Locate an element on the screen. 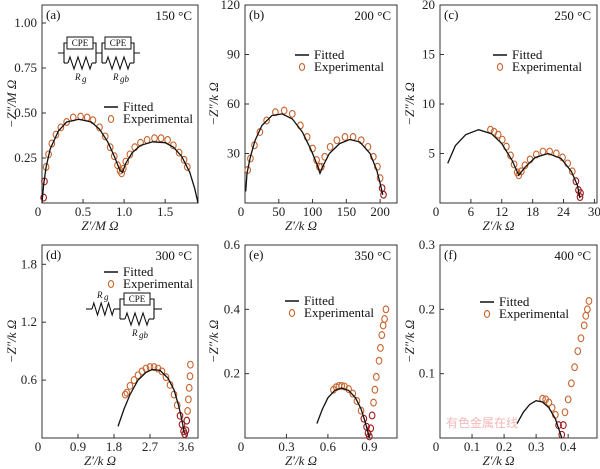  resistor-label: R is located at coordinates (134, 333).